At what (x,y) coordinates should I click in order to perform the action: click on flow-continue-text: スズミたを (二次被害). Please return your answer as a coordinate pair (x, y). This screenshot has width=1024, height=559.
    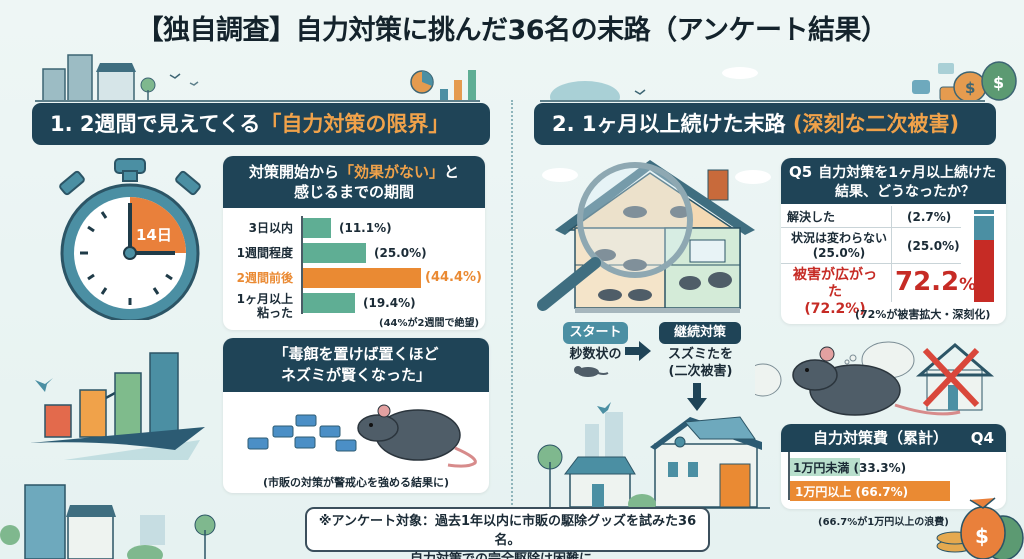
    Looking at the image, I should click on (700, 363).